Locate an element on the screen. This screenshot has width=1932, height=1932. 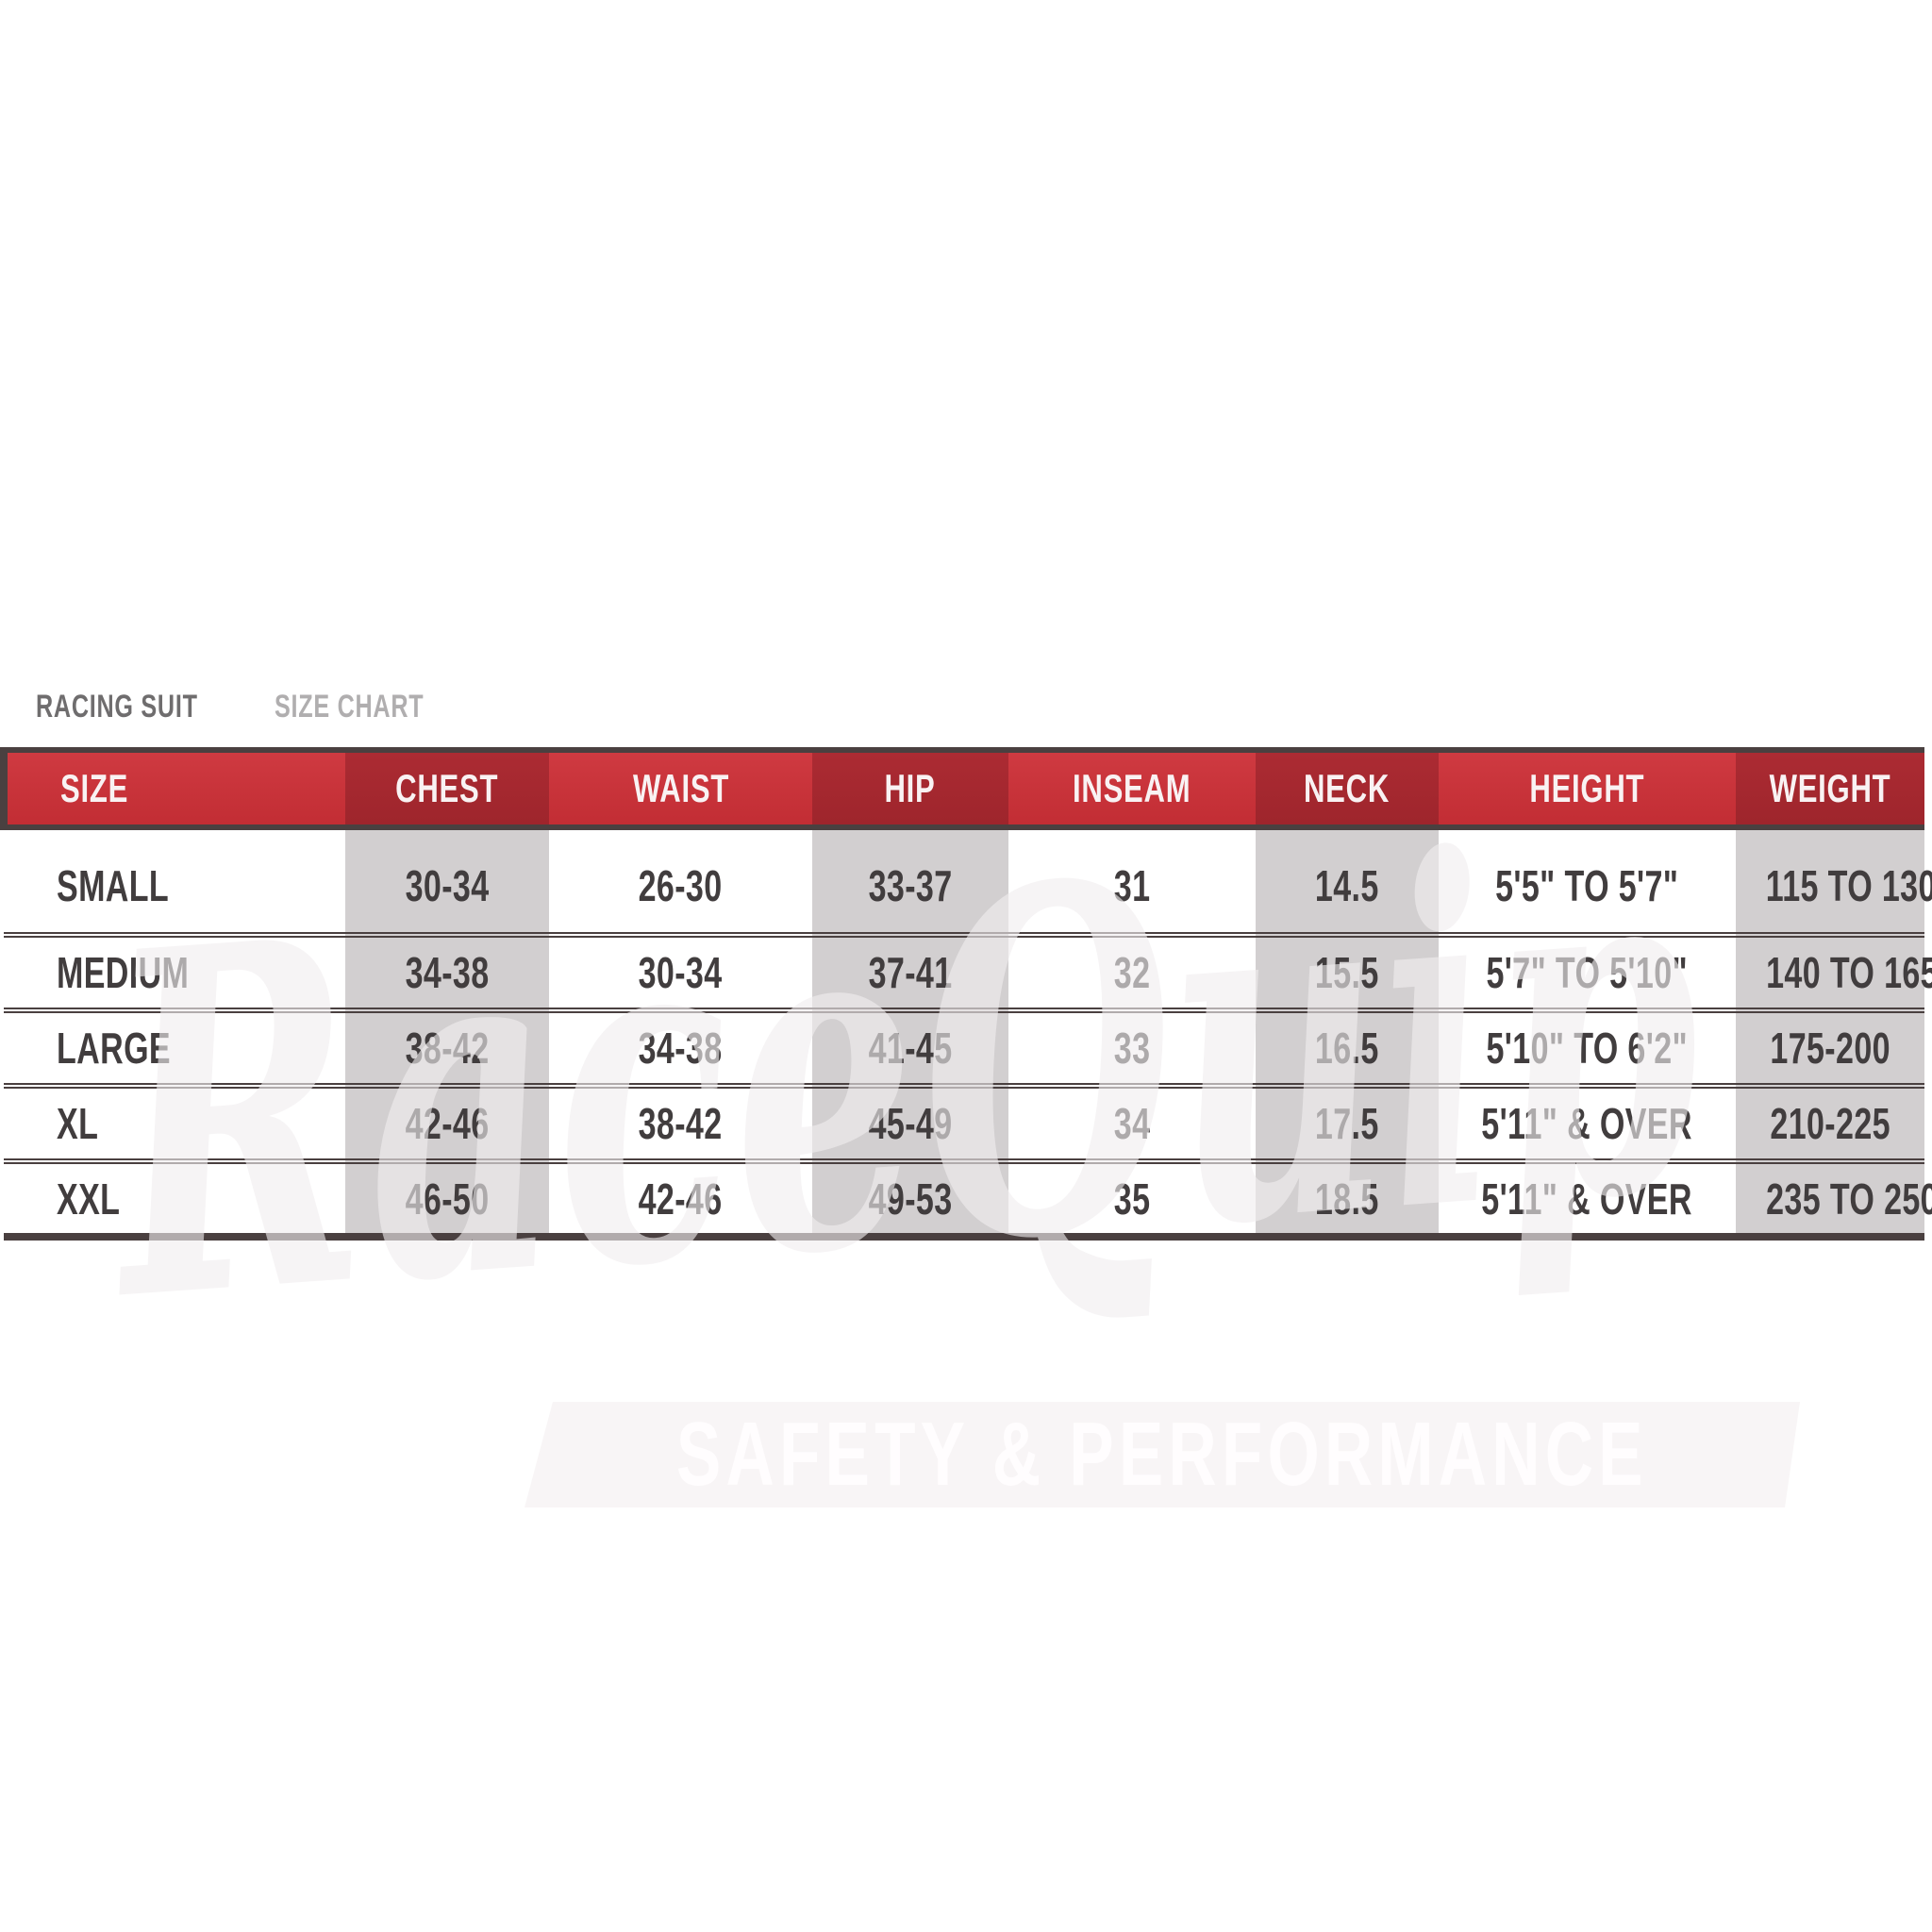
cell-hip: 45-49 is located at coordinates (910, 1123).